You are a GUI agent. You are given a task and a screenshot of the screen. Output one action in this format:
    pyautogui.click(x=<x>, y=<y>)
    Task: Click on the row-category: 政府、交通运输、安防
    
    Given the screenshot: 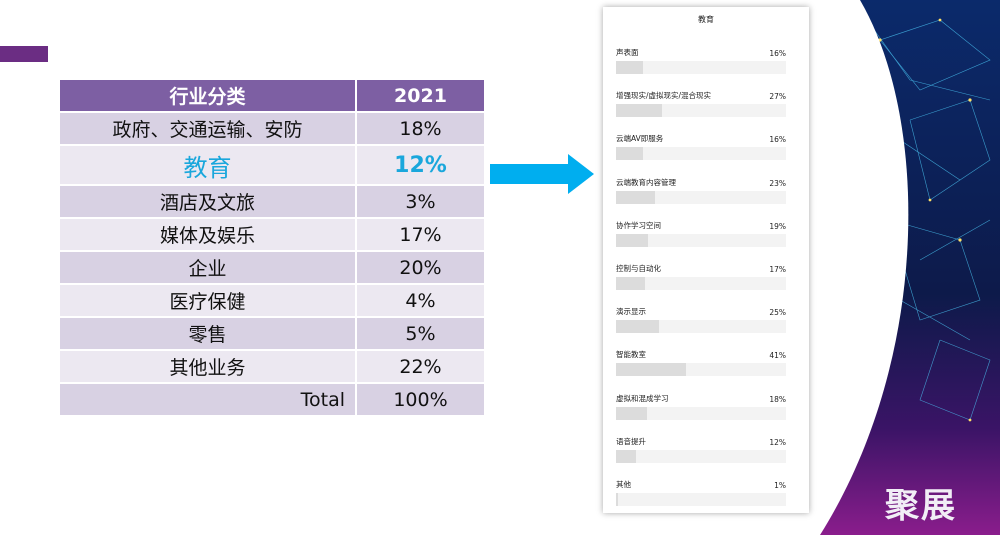 What is the action you would take?
    pyautogui.click(x=207, y=128)
    